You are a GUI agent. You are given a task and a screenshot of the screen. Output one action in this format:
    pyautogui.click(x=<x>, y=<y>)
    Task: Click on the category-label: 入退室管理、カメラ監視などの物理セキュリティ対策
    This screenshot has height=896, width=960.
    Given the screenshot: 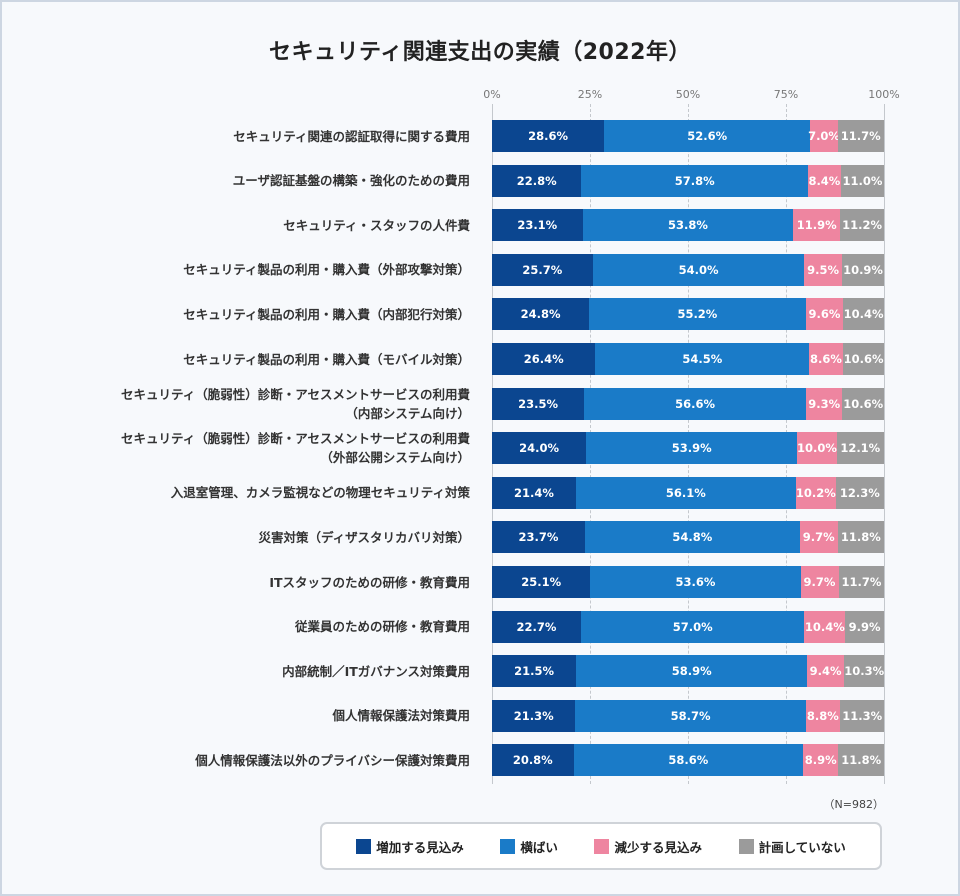 What is the action you would take?
    pyautogui.click(x=320, y=493)
    